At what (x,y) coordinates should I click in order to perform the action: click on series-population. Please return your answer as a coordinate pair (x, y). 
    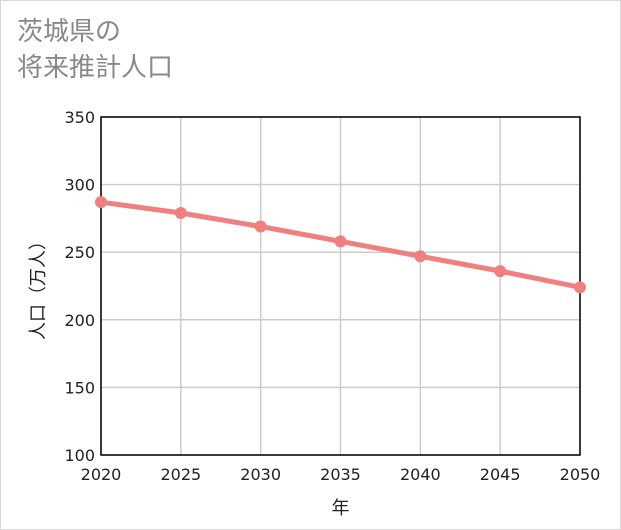
    Looking at the image, I should click on (340, 245).